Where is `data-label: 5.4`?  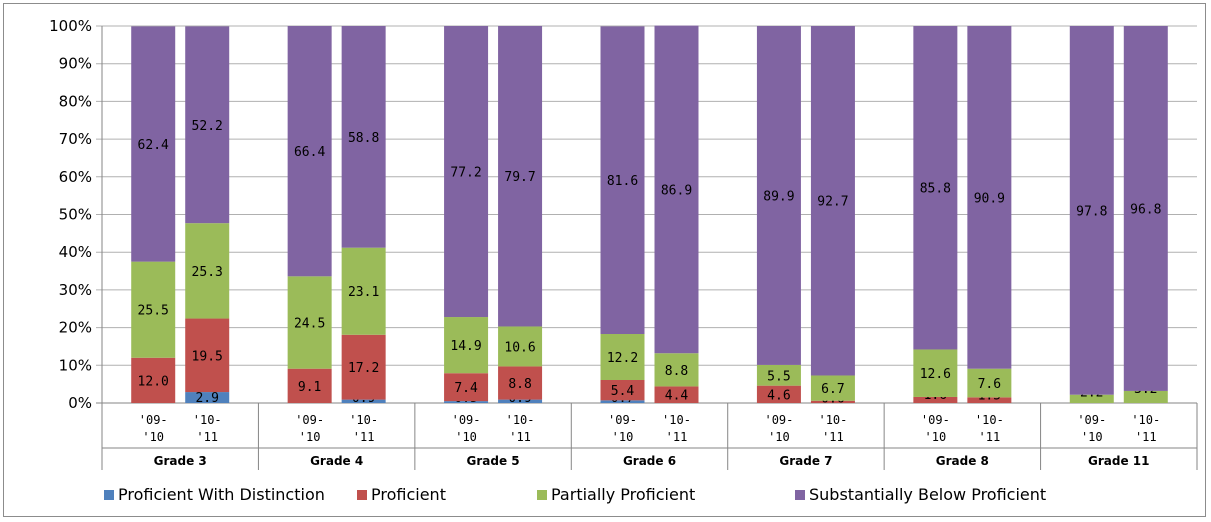 data-label: 5.4 is located at coordinates (623, 391).